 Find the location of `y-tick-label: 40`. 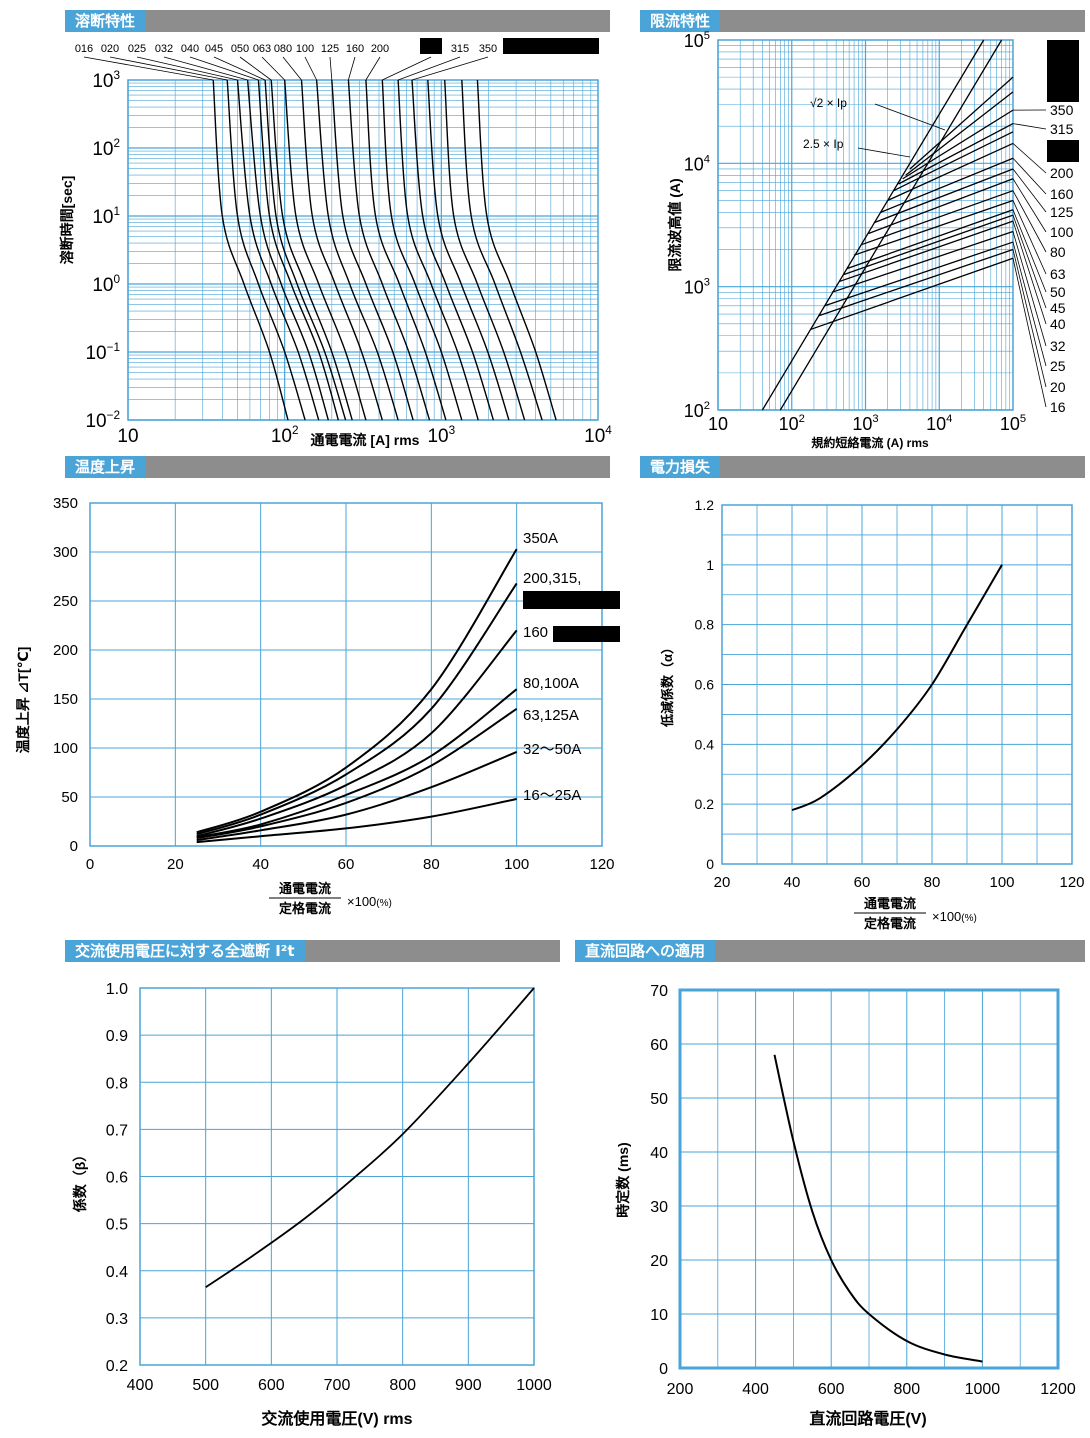

y-tick-label: 40 is located at coordinates (659, 1153).